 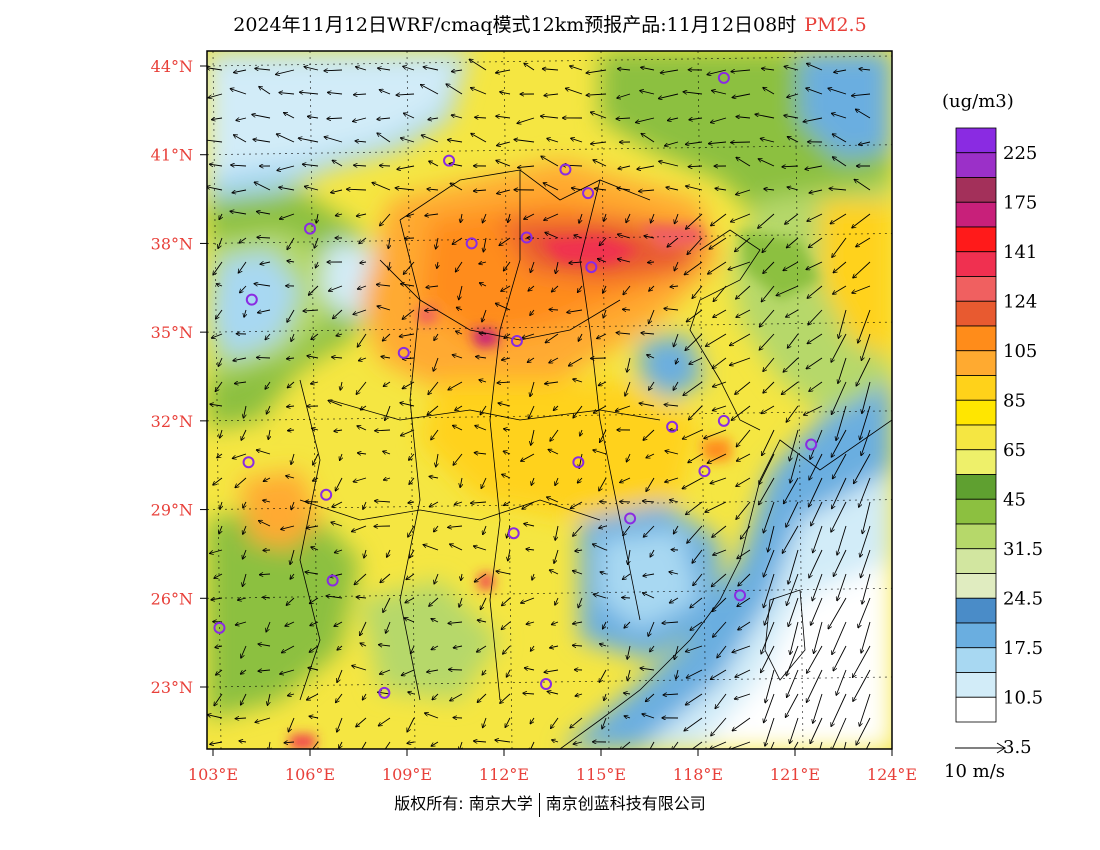 What do you see at coordinates (1014, 499) in the screenshot?
I see `colorbar-label: 45` at bounding box center [1014, 499].